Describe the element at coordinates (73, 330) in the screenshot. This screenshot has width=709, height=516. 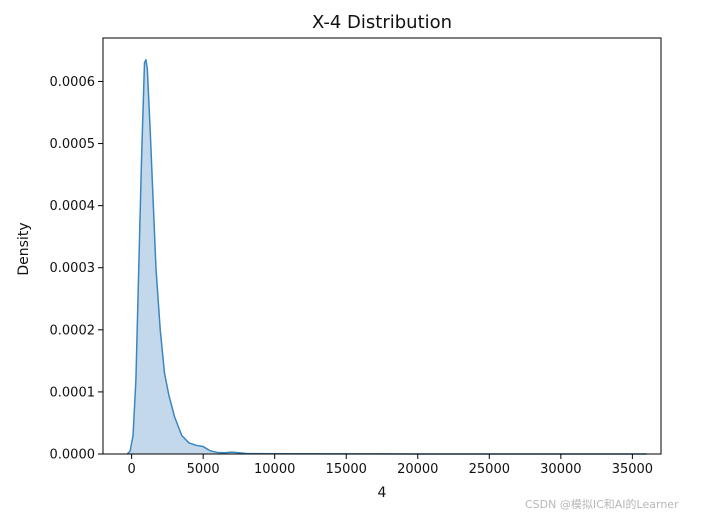
I see `y-tick-label: 0.0002` at that location.